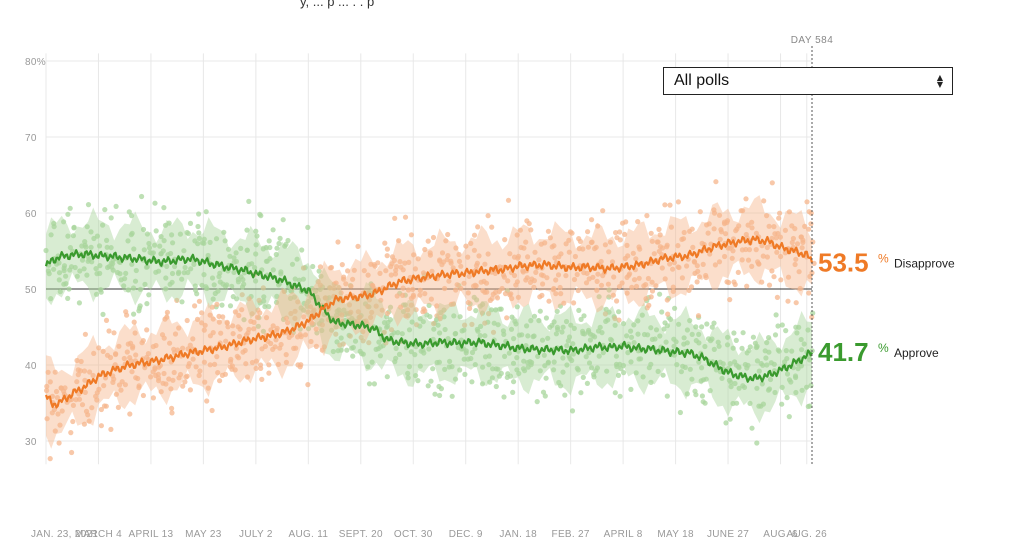  I want to click on y-tick-label: 30, so click(31, 442).